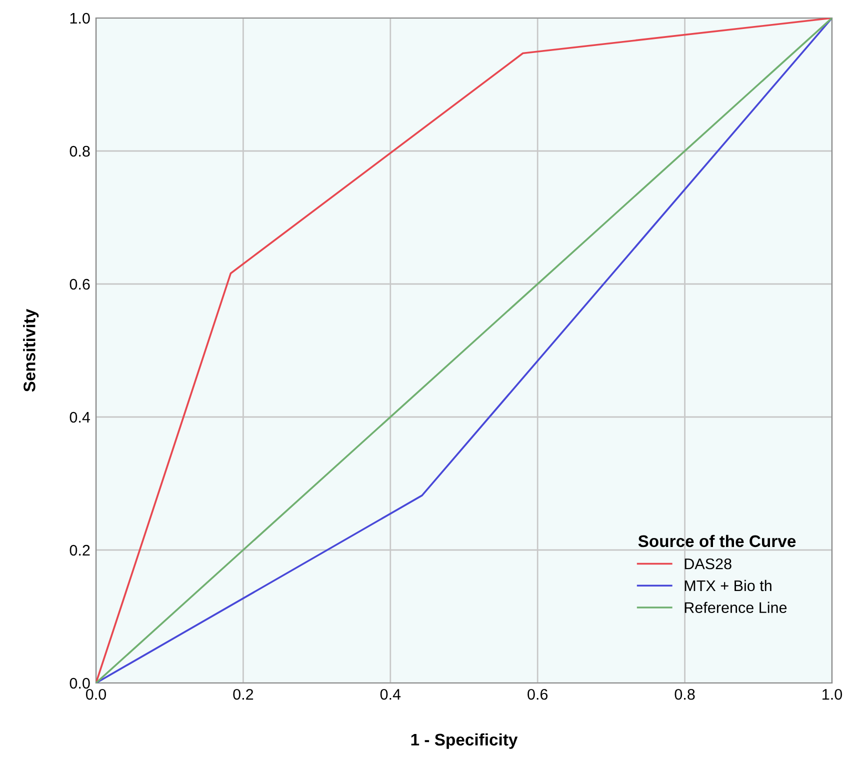 This screenshot has height=758, width=846. I want to click on x-tick-label: 0.8, so click(684, 694).